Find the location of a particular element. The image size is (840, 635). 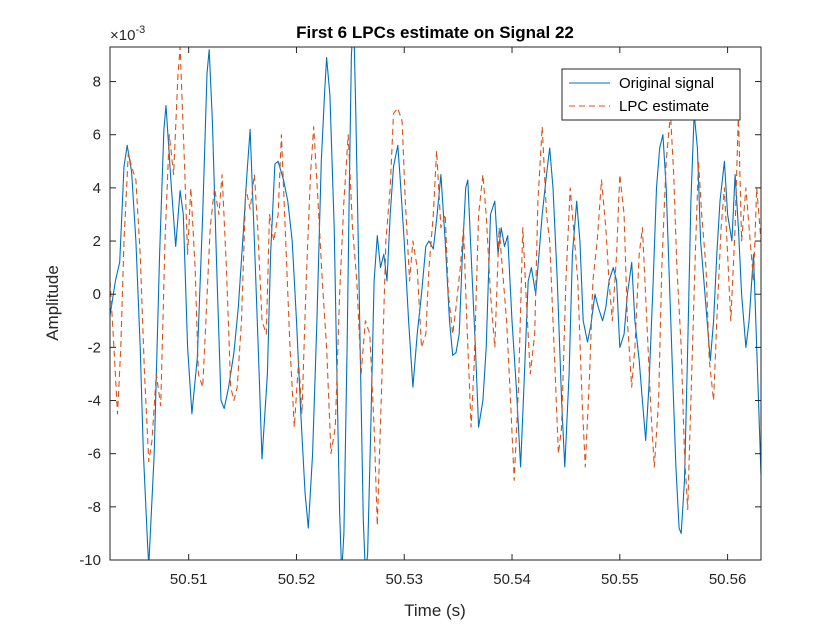

exponent-power: -3 is located at coordinates (140, 30).